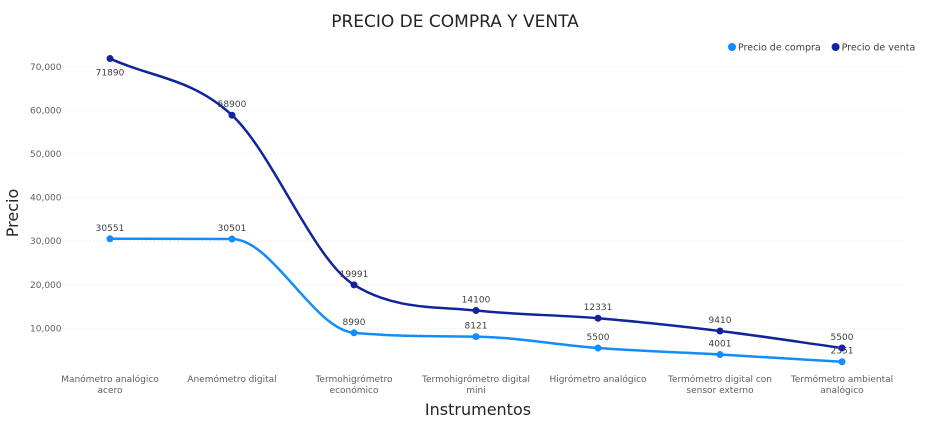 This screenshot has width=930, height=444. I want to click on y-tick-label: 50,000, so click(46, 155).